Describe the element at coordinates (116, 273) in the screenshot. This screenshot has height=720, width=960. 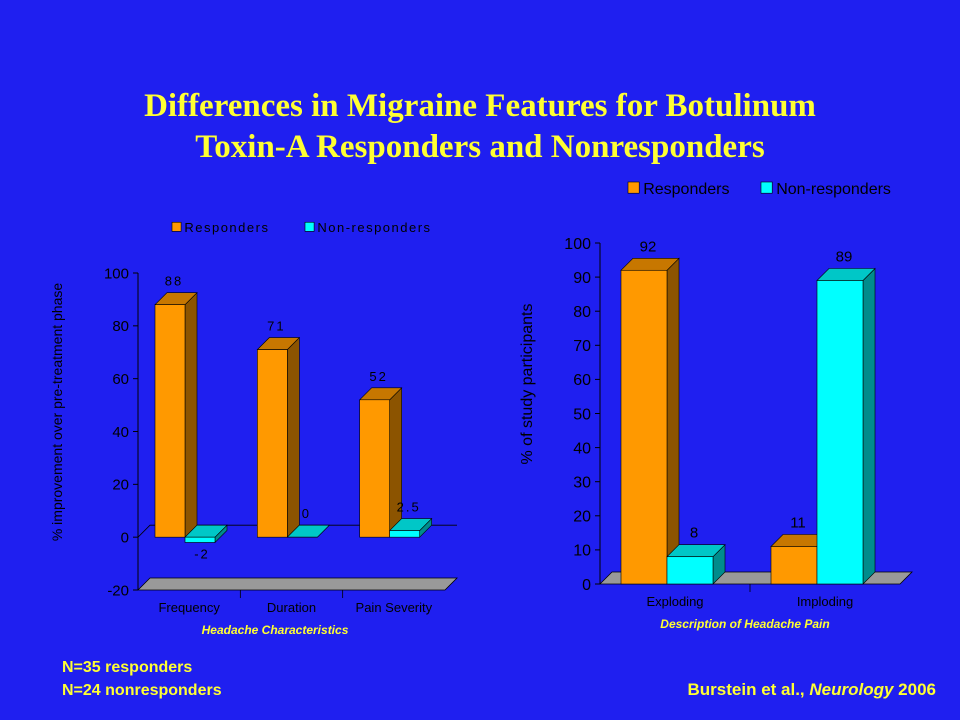
I see `chart1-y-tick-label: 100` at that location.